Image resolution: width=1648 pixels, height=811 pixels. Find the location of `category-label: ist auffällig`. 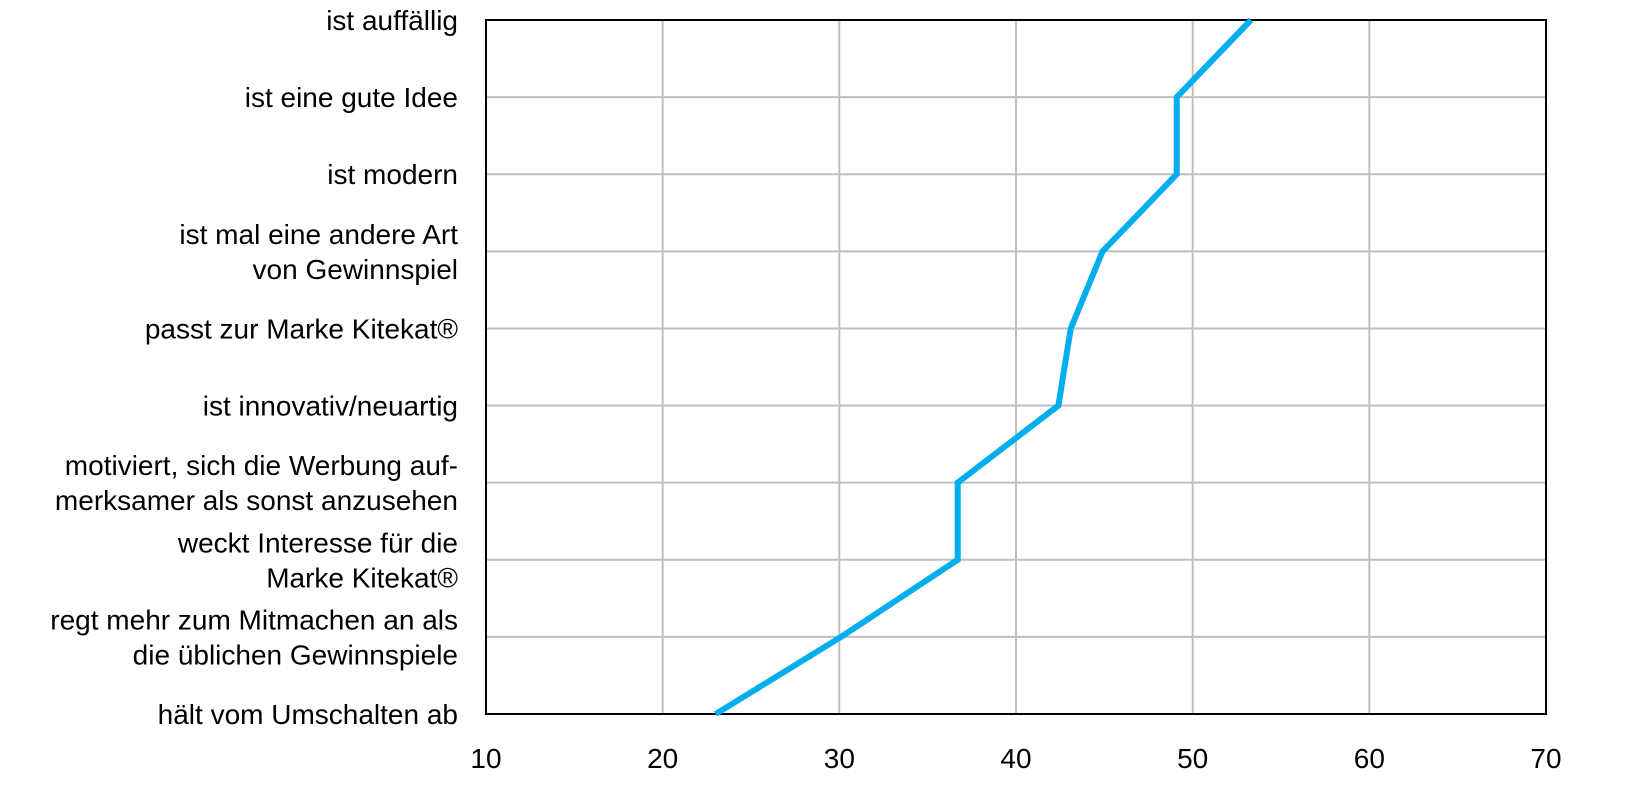

category-label: ist auffällig is located at coordinates (392, 20).